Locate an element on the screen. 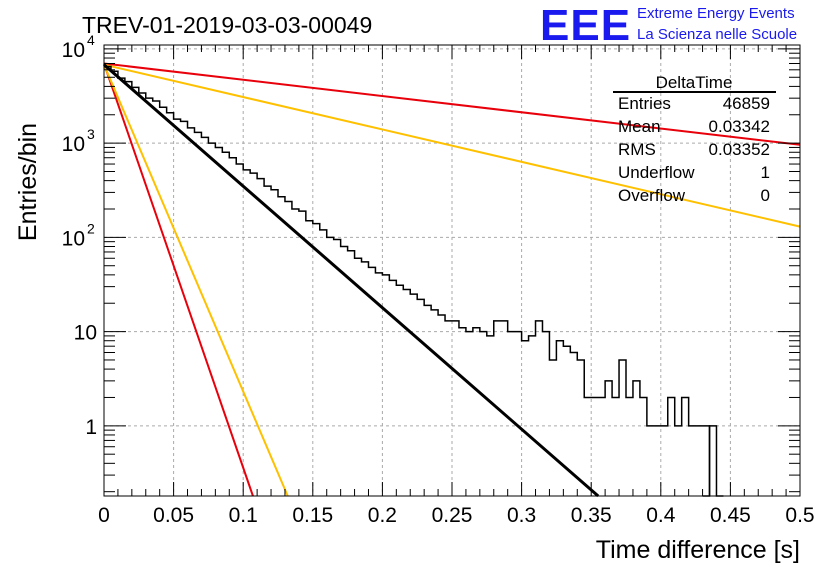 This screenshot has width=836, height=577. x-tick-label: 0.35 is located at coordinates (591, 515).